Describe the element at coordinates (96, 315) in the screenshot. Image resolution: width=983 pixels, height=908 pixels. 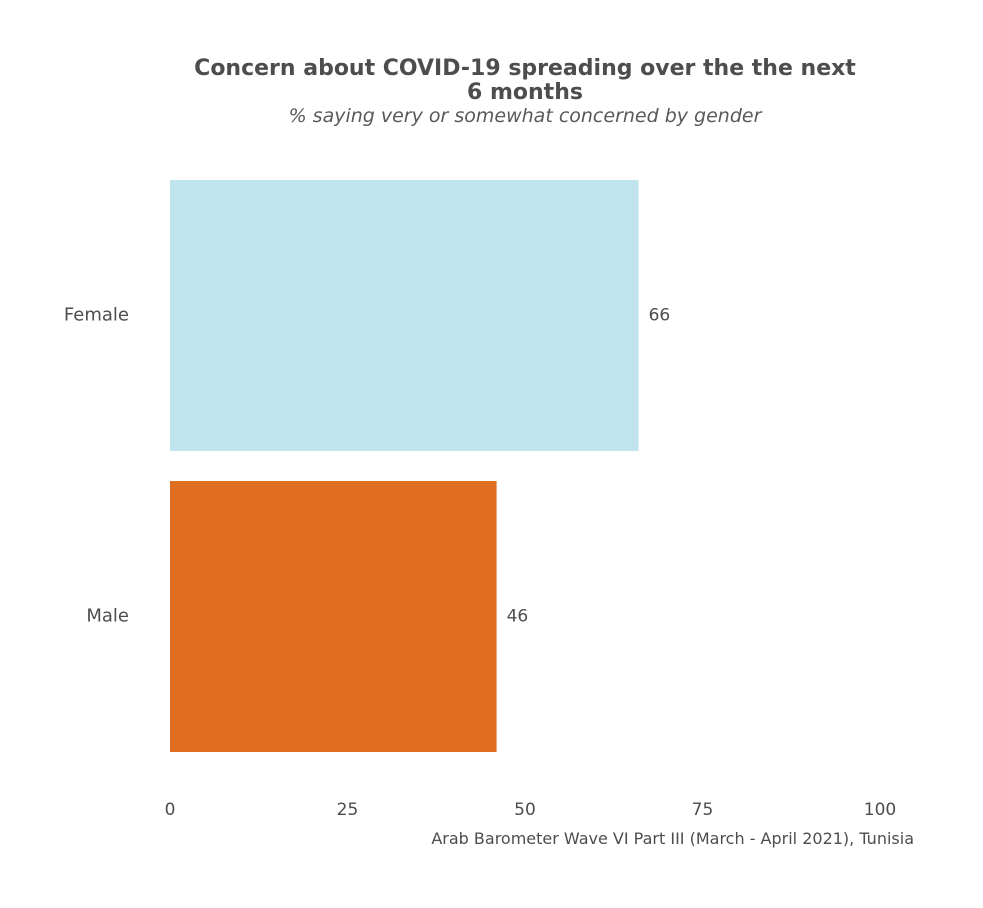
I see `category-label-female: Female` at that location.